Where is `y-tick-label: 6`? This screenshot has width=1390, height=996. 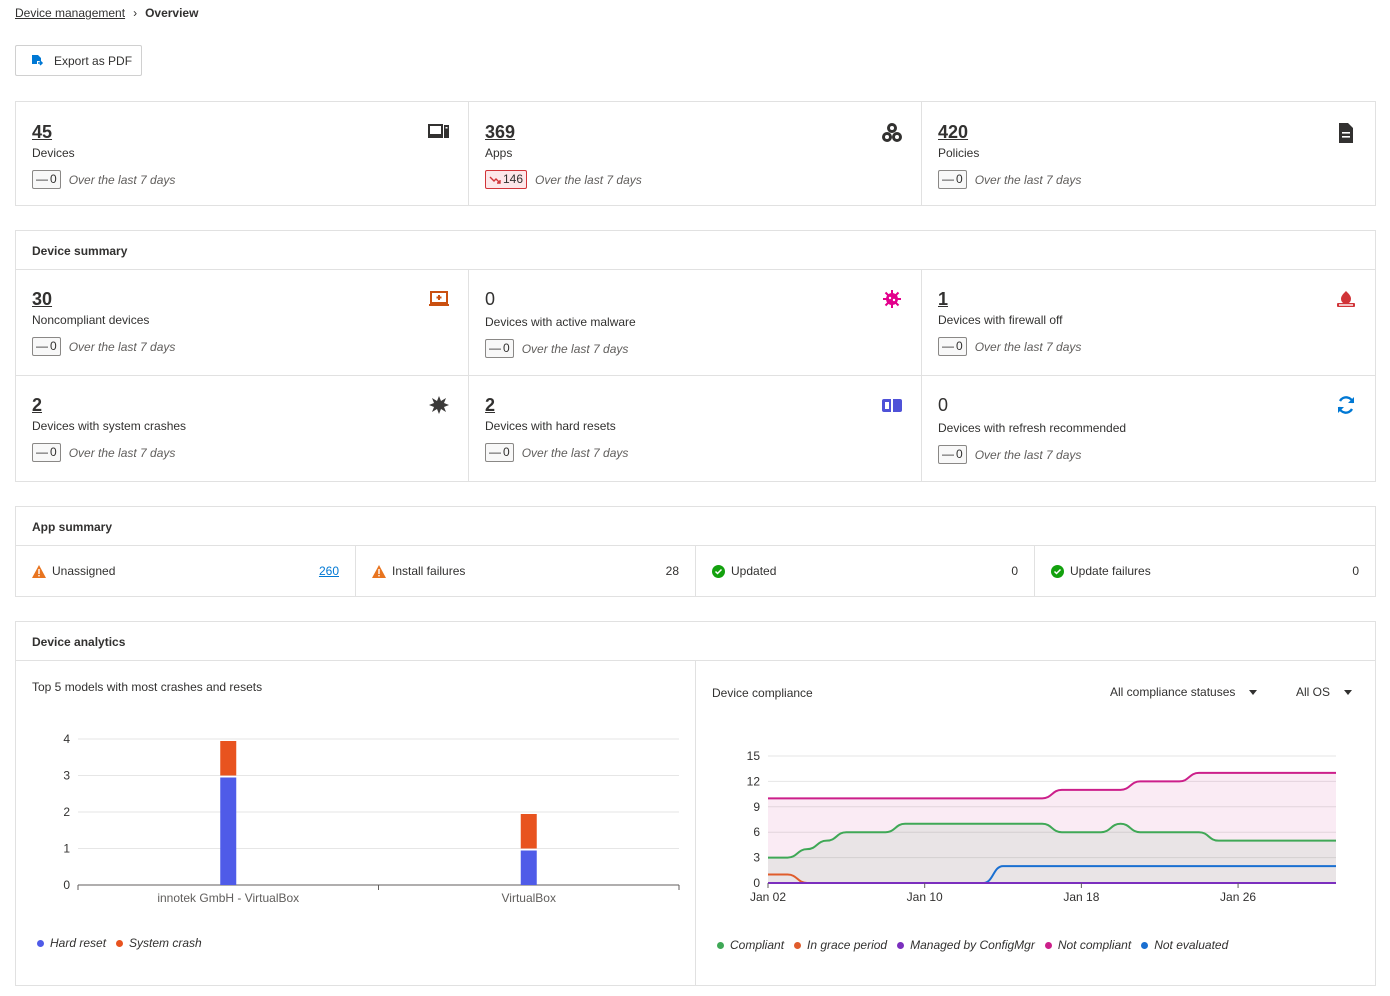 y-tick-label: 6 is located at coordinates (756, 832).